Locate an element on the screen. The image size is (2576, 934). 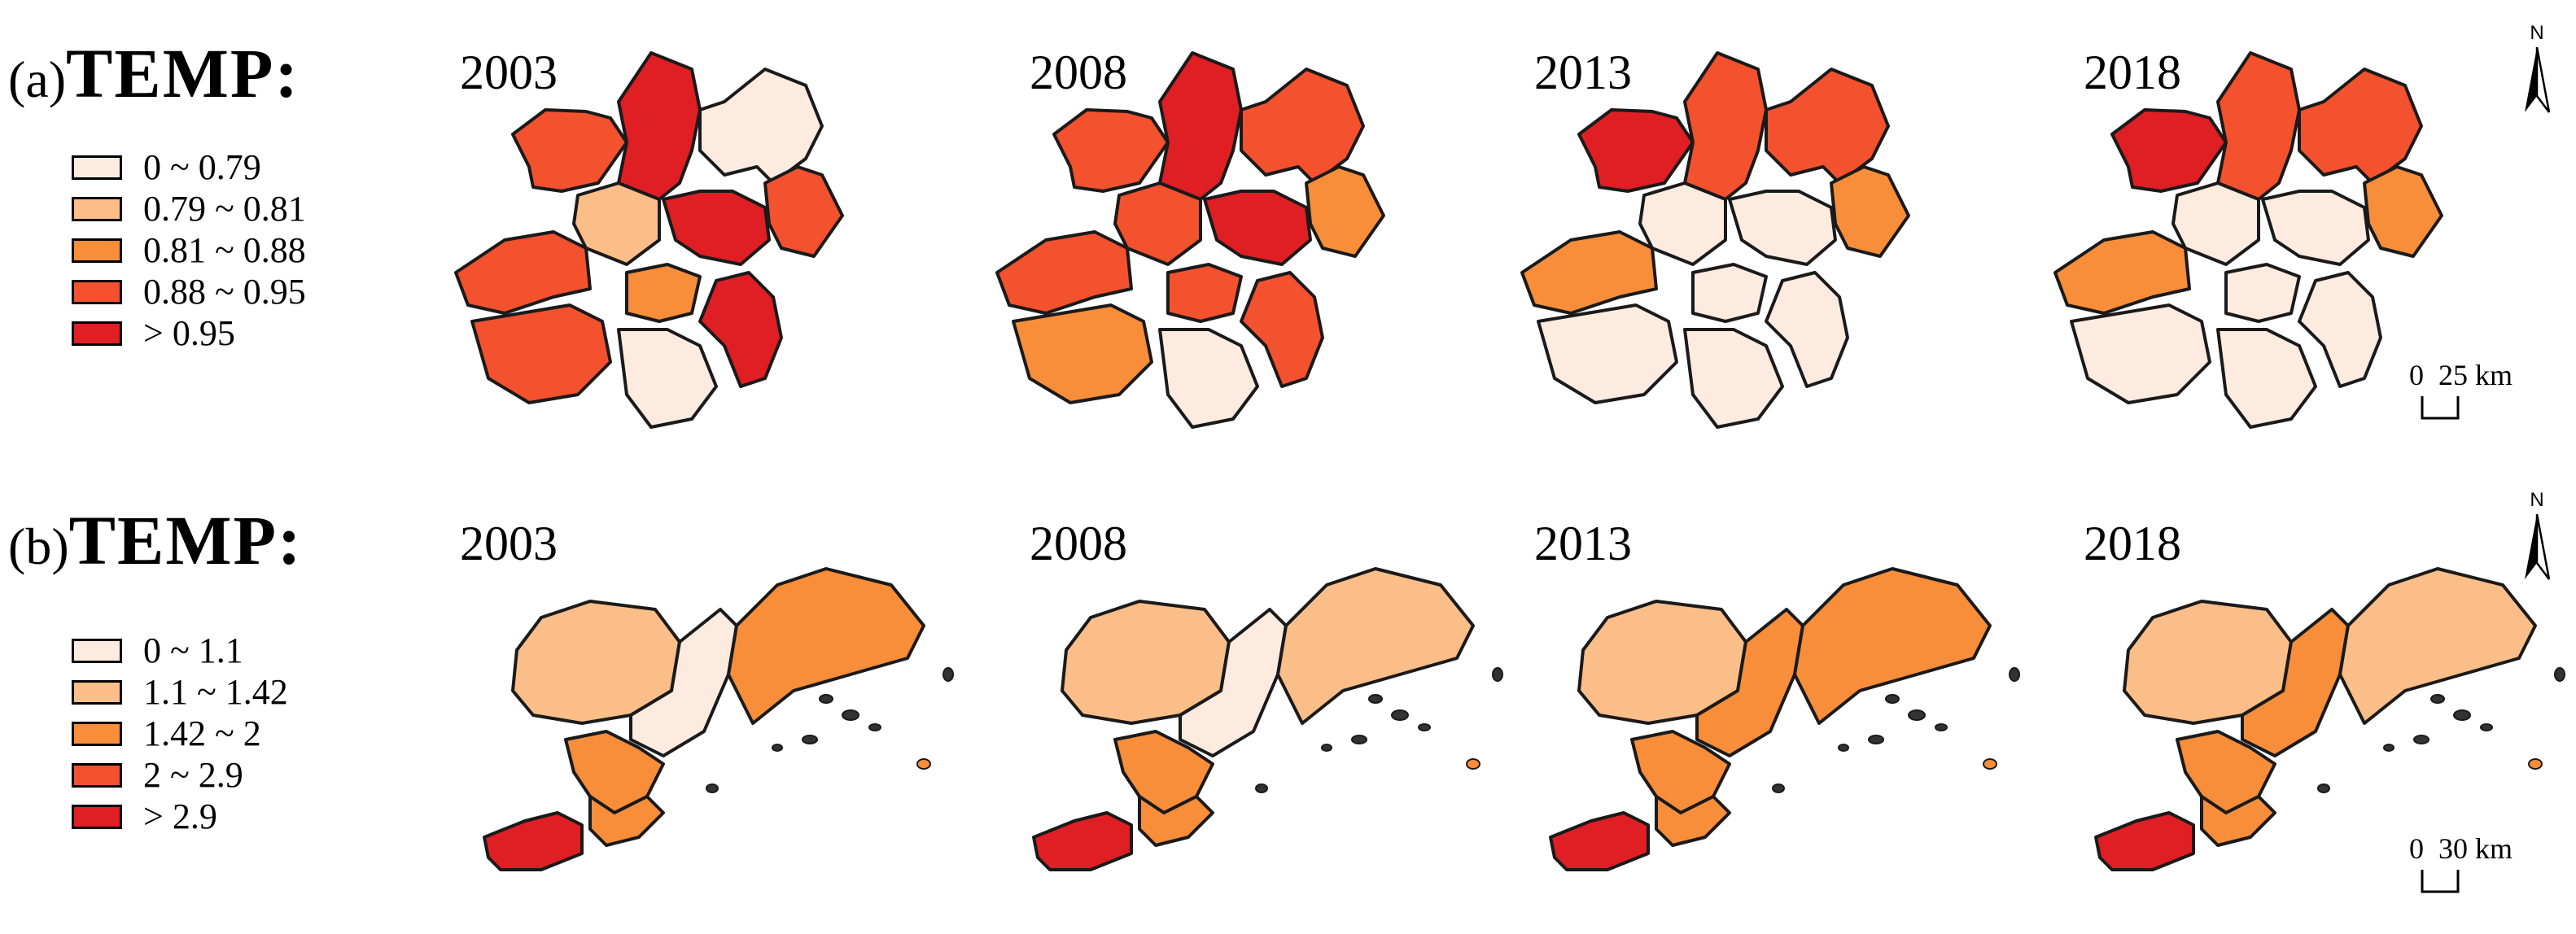
scale-bar-b: 0 30 km is located at coordinates (2461, 868).